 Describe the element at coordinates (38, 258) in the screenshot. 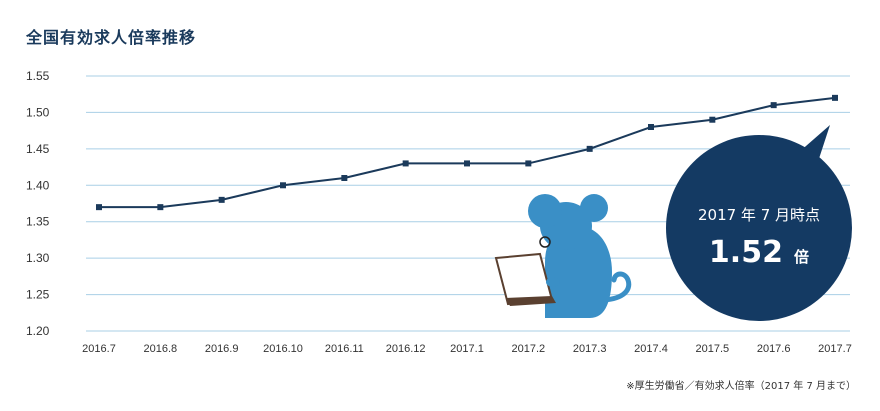

I see `y-tick-label: 1.30` at that location.